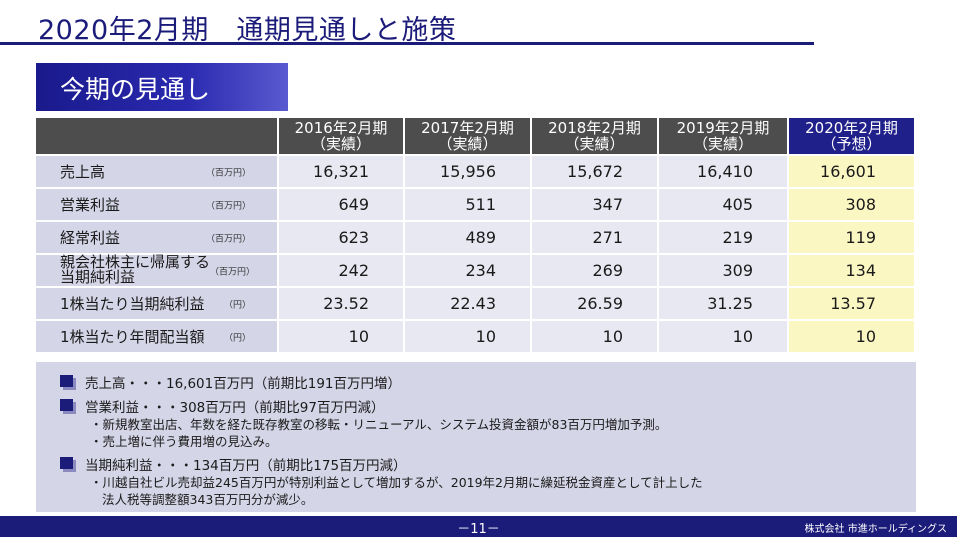 Image resolution: width=957 pixels, height=537 pixels. Describe the element at coordinates (852, 271) in the screenshot. I see `forecast-cell: 134` at that location.